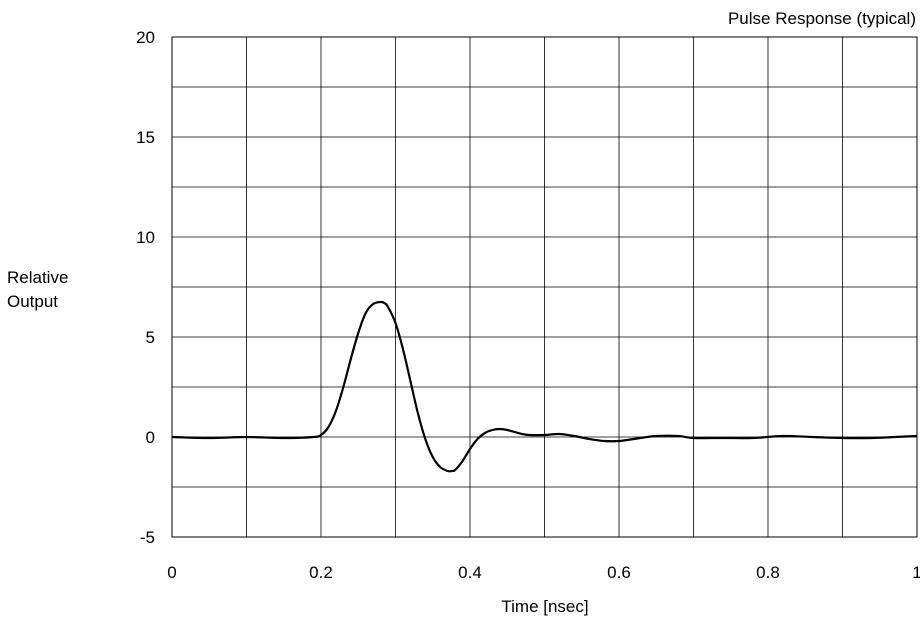 The image size is (920, 617). Describe the element at coordinates (916, 572) in the screenshot. I see `x-tick-label: 1` at that location.